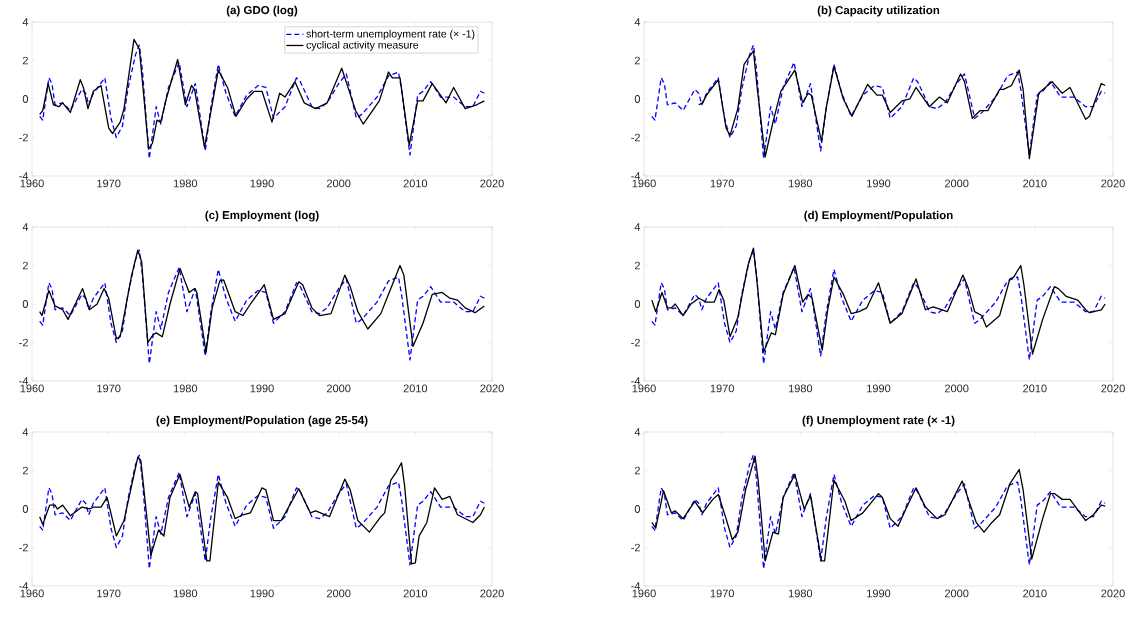  Describe the element at coordinates (362, 45) in the screenshot. I see `legend-label: cyclical activity measure` at that location.